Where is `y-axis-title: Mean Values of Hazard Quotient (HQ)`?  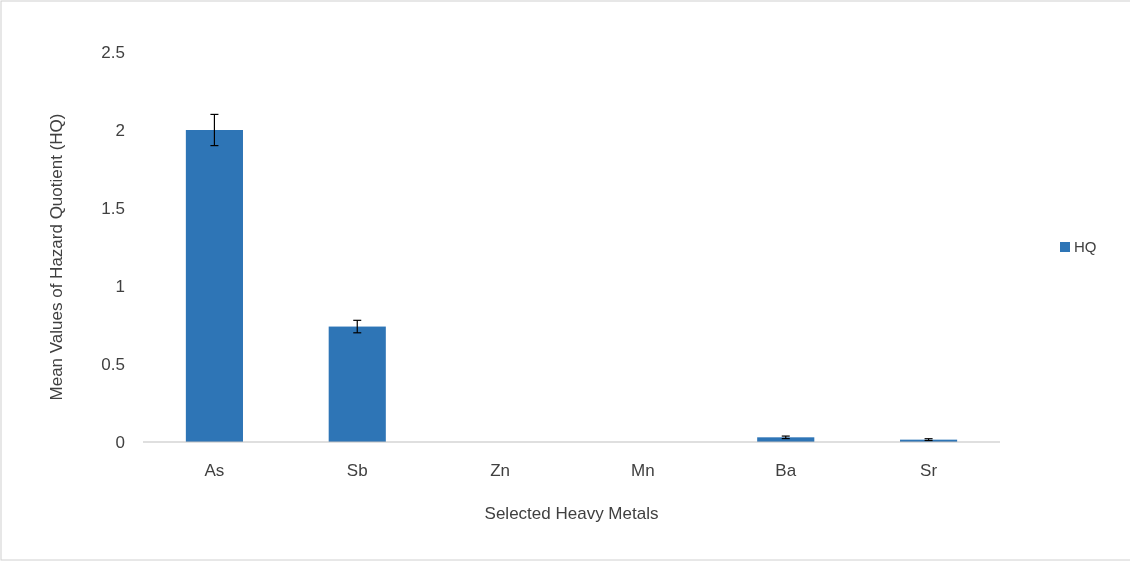 y-axis-title: Mean Values of Hazard Quotient (HQ) is located at coordinates (56, 257).